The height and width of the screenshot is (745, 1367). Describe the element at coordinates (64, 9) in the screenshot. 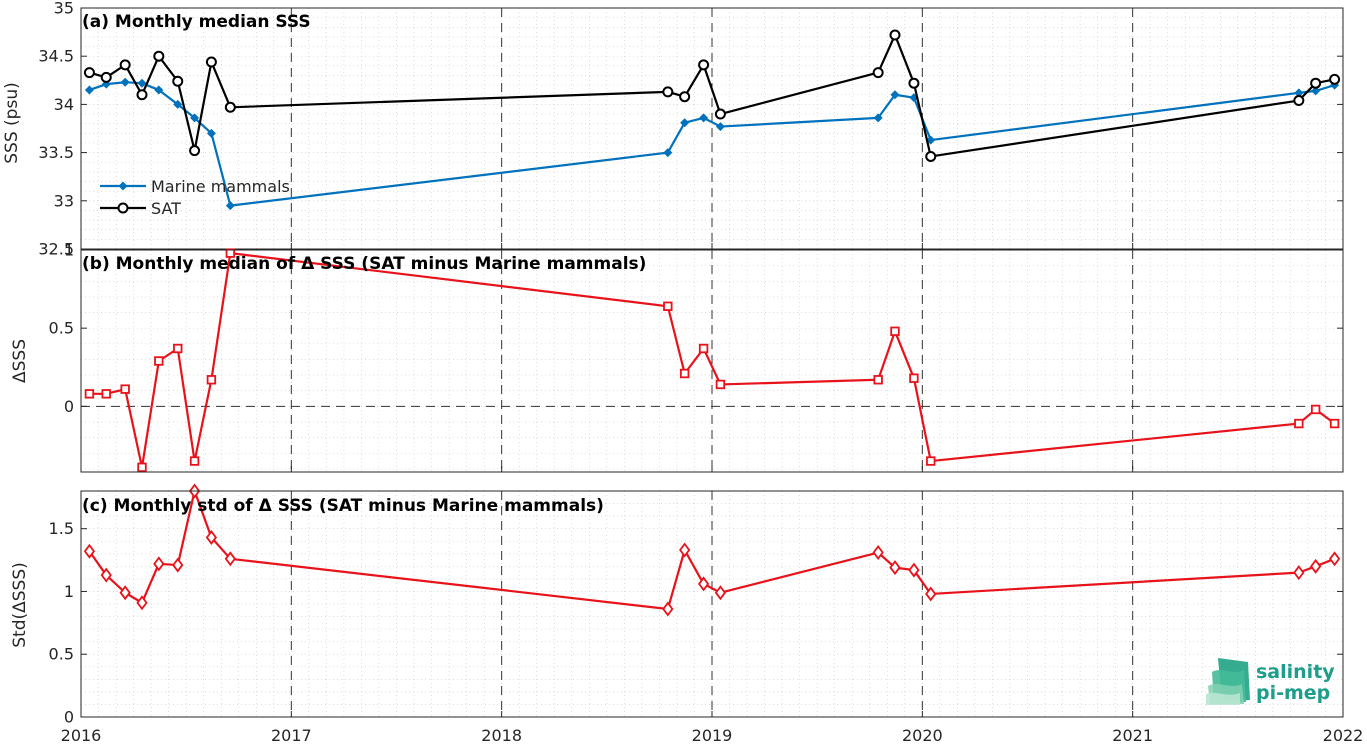

I see `y-tick-label: 35` at that location.